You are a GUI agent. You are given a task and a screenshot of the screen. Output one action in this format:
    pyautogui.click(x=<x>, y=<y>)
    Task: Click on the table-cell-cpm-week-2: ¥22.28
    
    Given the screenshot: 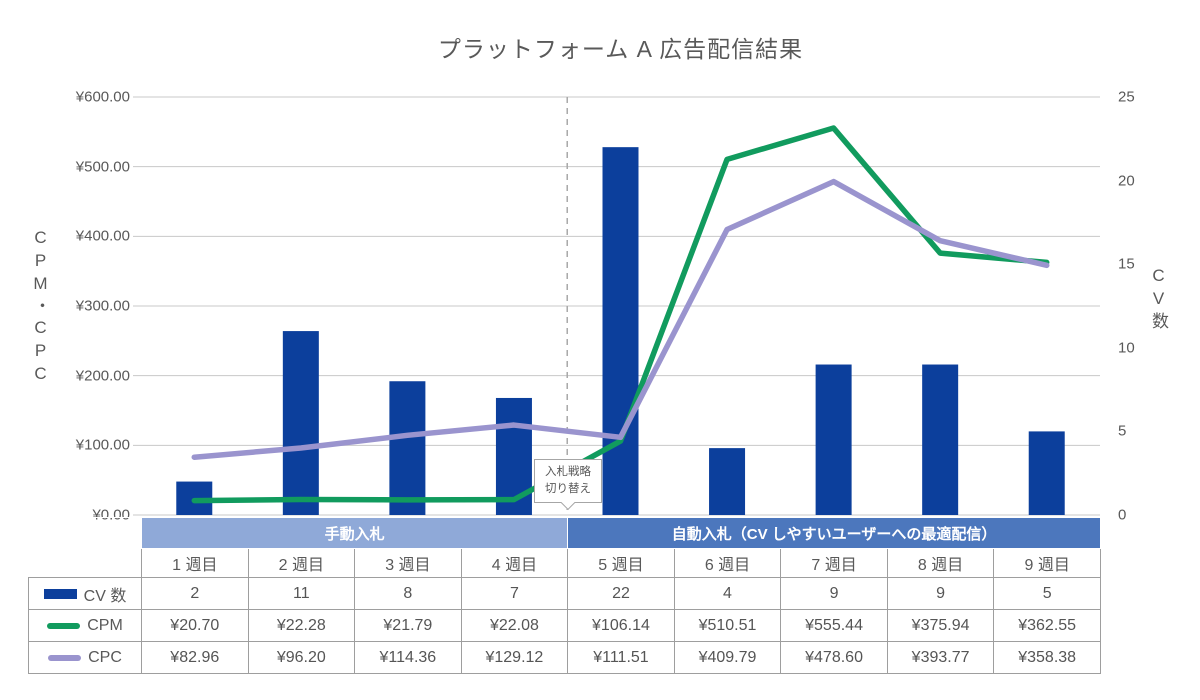 What is the action you would take?
    pyautogui.click(x=301, y=625)
    